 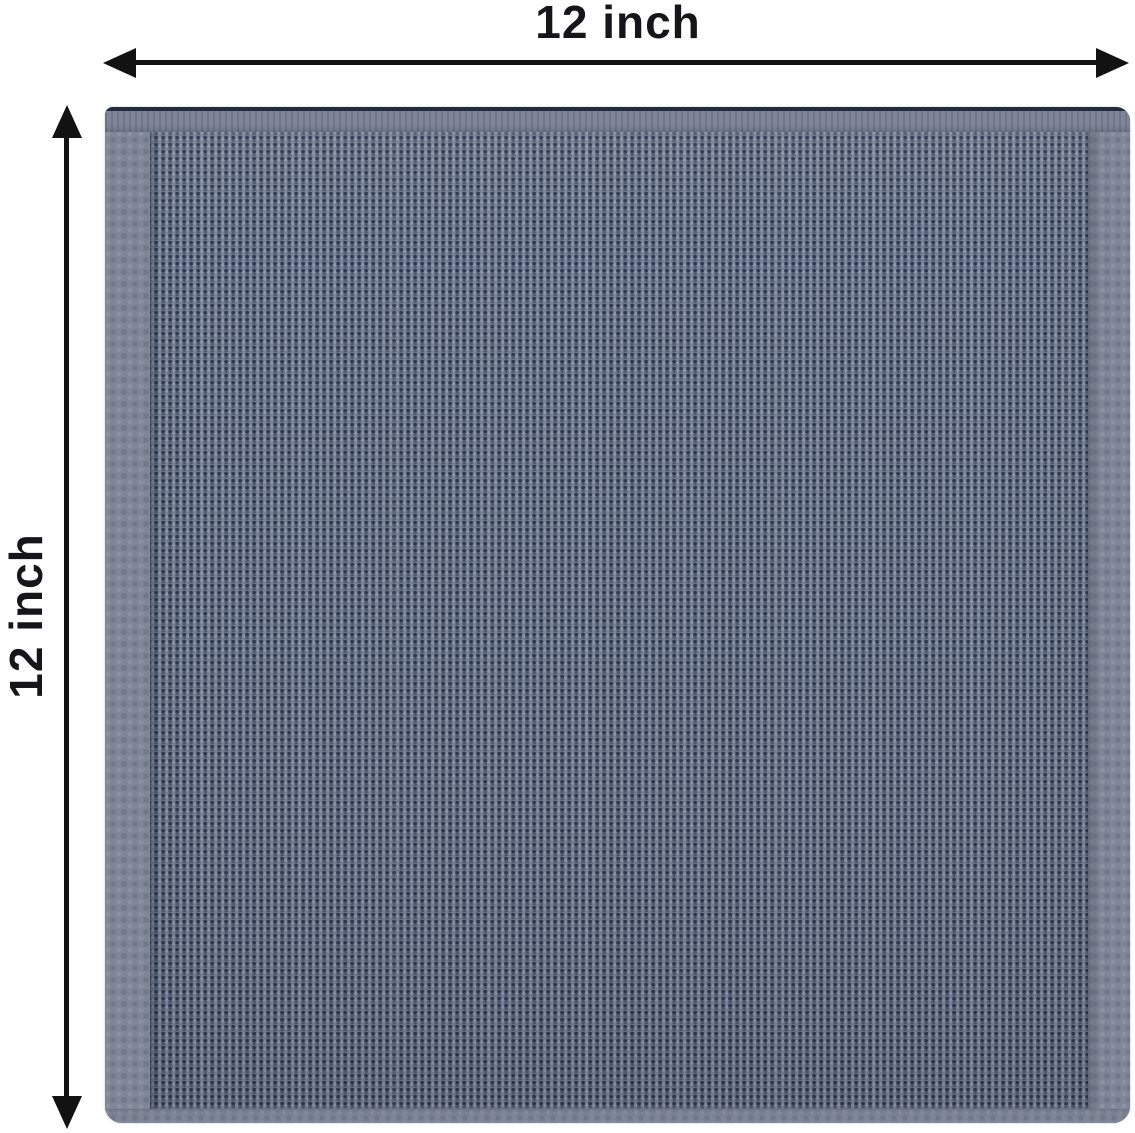 What do you see at coordinates (1112, 63) in the screenshot?
I see `arrowhead-right-icon` at bounding box center [1112, 63].